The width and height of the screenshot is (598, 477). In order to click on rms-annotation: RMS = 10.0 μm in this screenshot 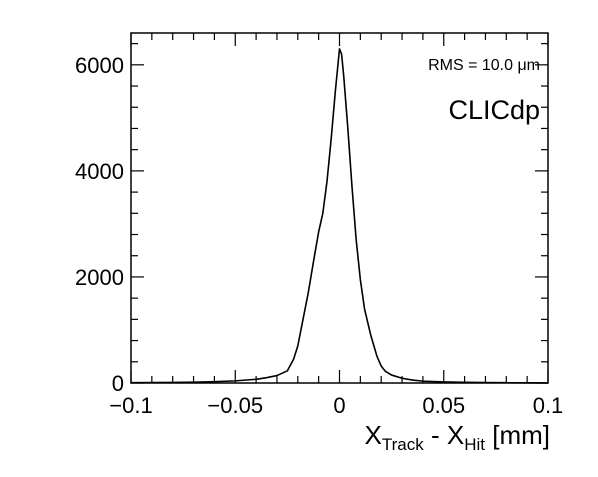, I will do `click(484, 65)`.